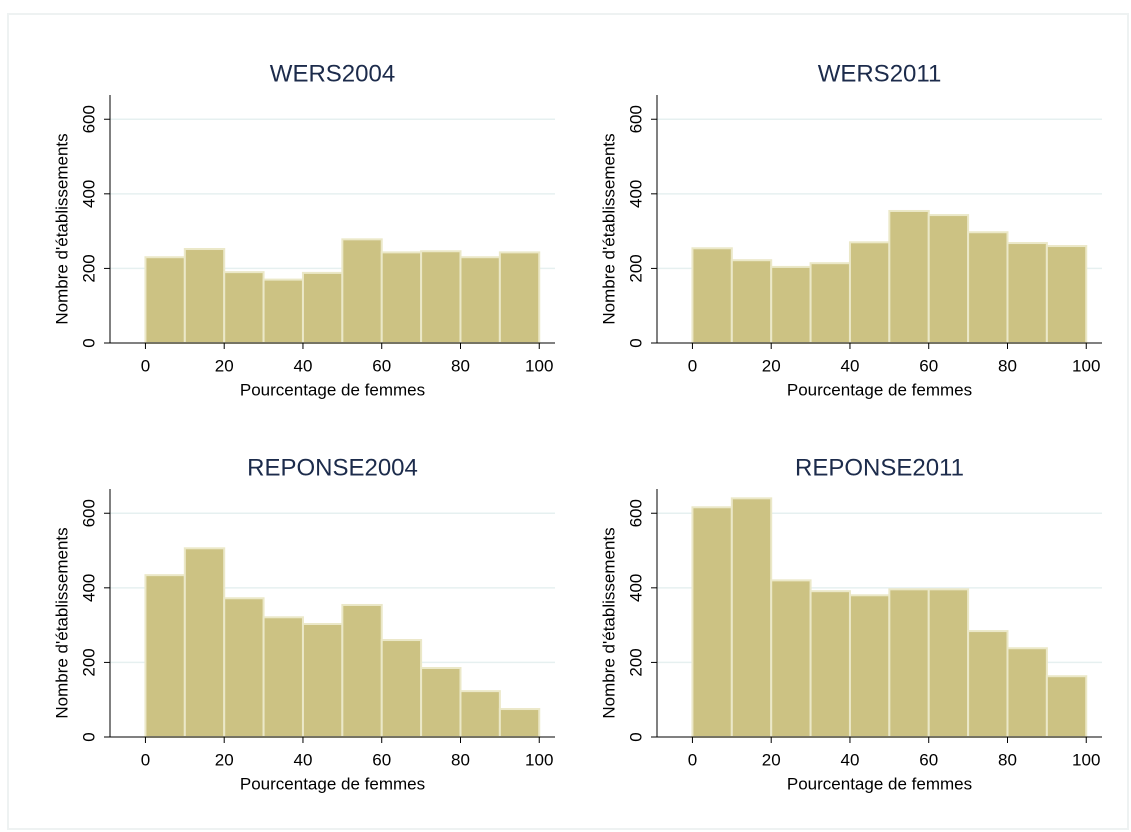 The image size is (1131, 832). Describe the element at coordinates (879, 467) in the screenshot. I see `chart-title: REPONSE2011` at that location.